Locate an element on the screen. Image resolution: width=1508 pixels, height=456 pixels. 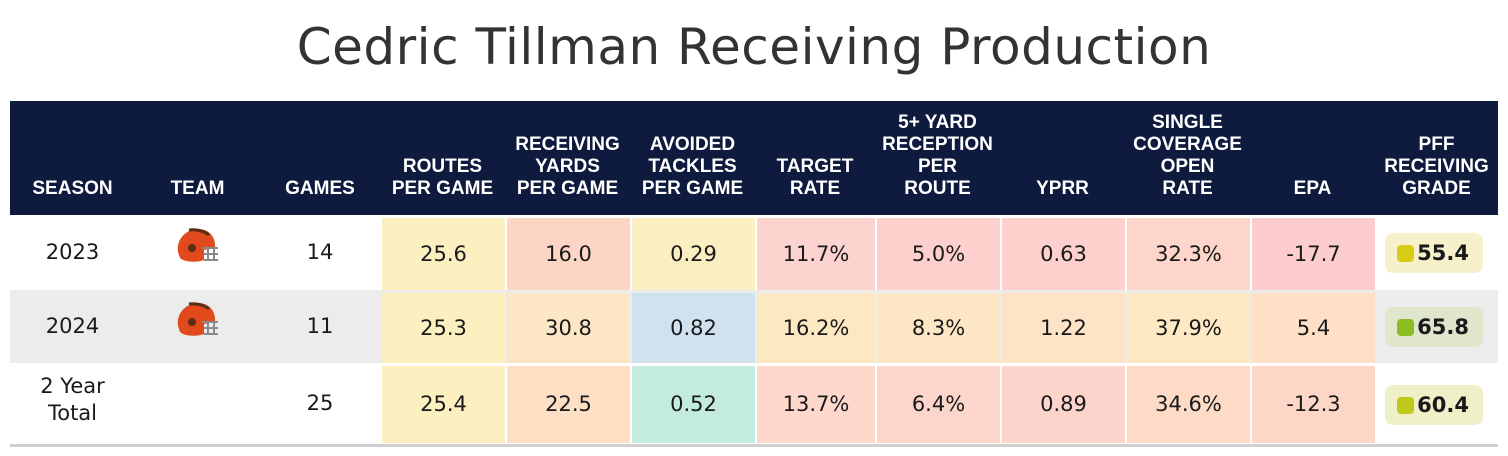
routes-cell: 25.3 is located at coordinates (443, 328).